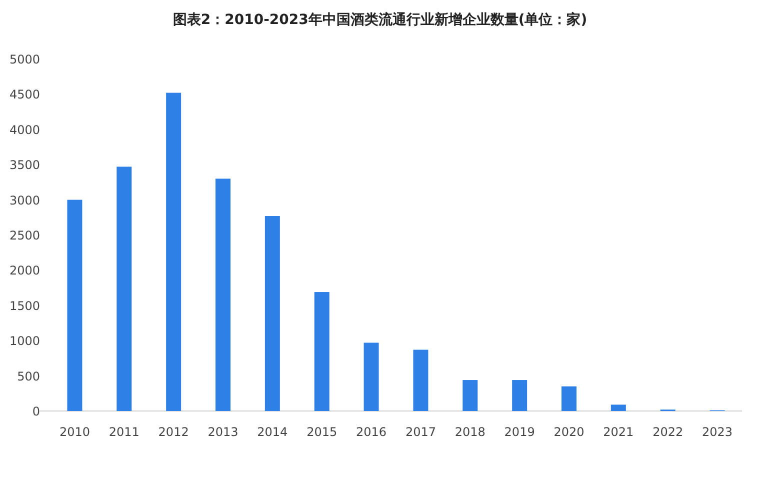 The width and height of the screenshot is (760, 489). What do you see at coordinates (717, 432) in the screenshot?
I see `x-tick-label: 2023` at bounding box center [717, 432].